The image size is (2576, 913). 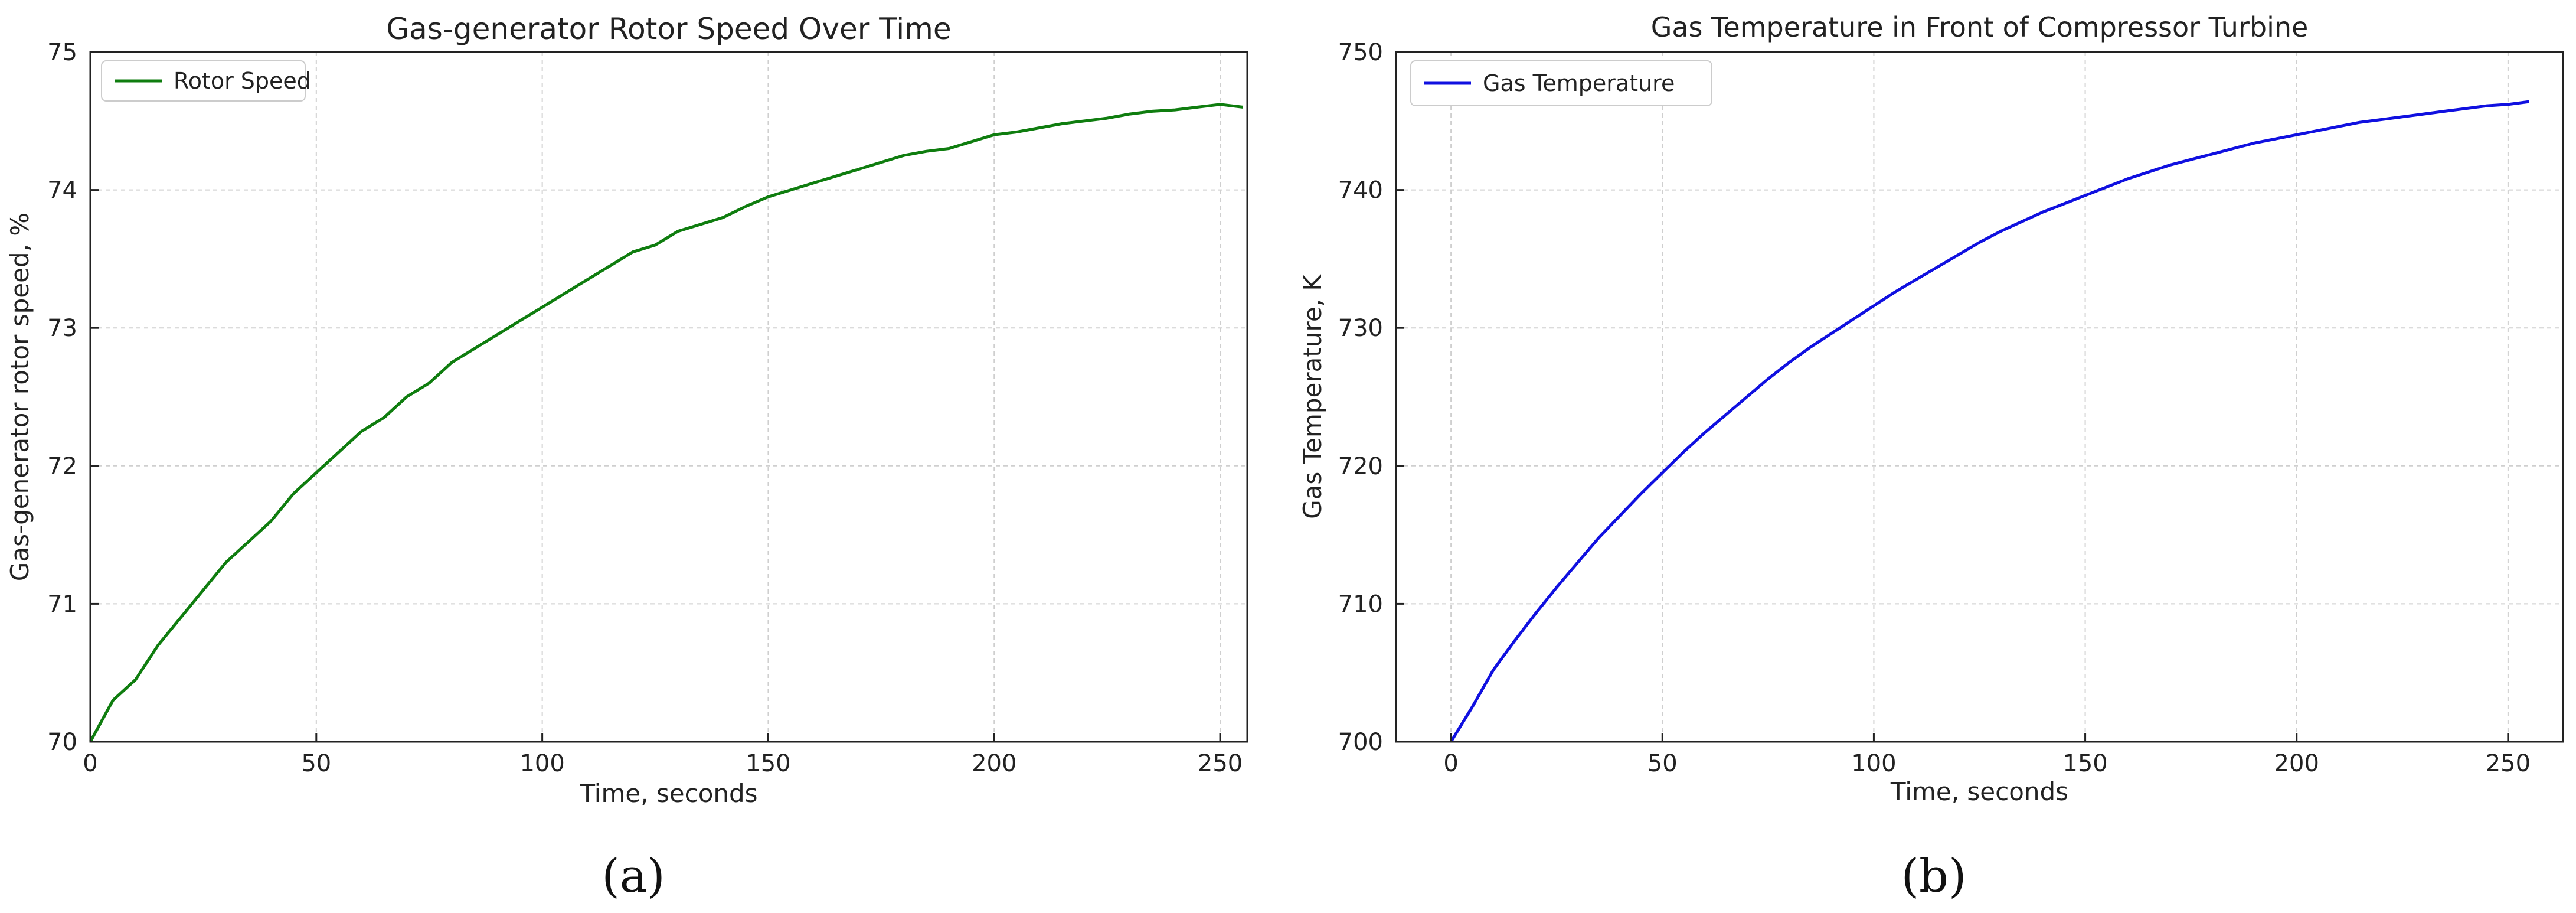 I want to click on y-tick-label: 750, so click(x=1360, y=53).